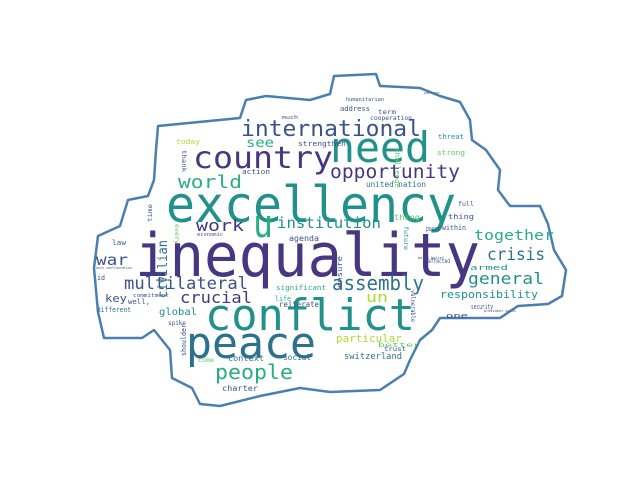  I want to click on word-general: general, so click(506, 278).